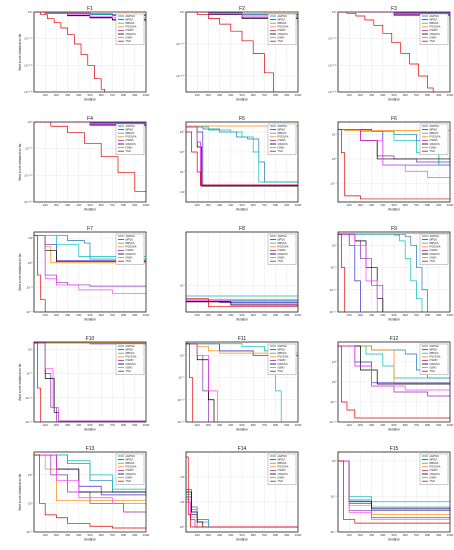 This screenshot has width=454, height=550. What do you see at coordinates (28, 39) in the screenshot?
I see `y-tick-label: 10⁻¹⁰⁰` at bounding box center [28, 39].